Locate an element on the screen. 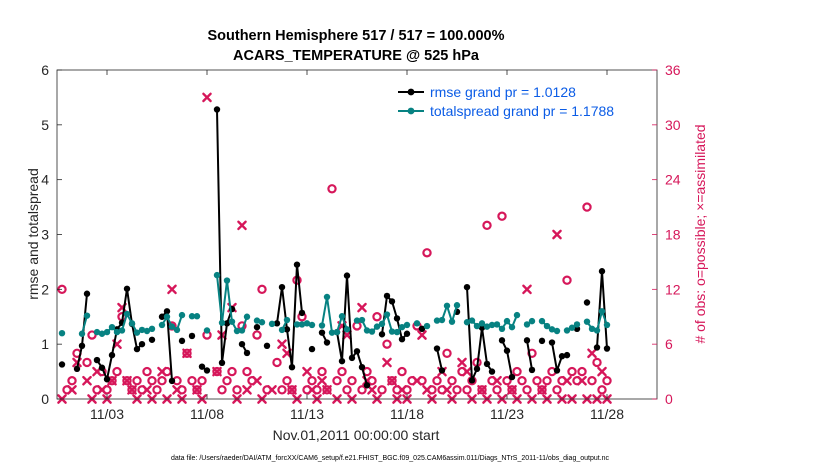  x-tick-label: 11/28 is located at coordinates (607, 414).